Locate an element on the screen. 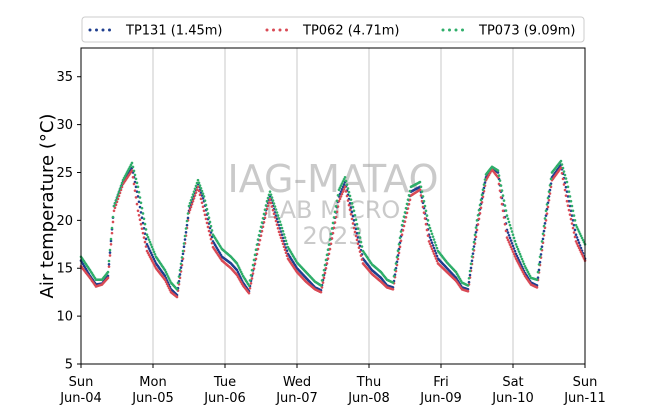 Image resolution: width=650 pixels, height=409 pixels. x-tick-label-date: Jun-11 is located at coordinates (584, 398).